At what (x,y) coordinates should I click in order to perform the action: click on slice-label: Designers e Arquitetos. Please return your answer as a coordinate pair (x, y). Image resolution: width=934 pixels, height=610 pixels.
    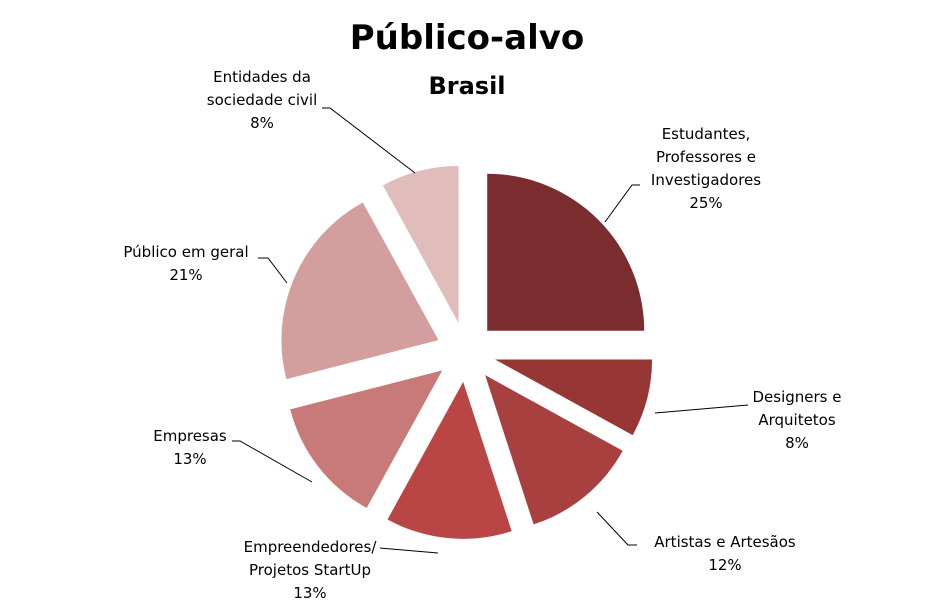
    Looking at the image, I should click on (797, 408).